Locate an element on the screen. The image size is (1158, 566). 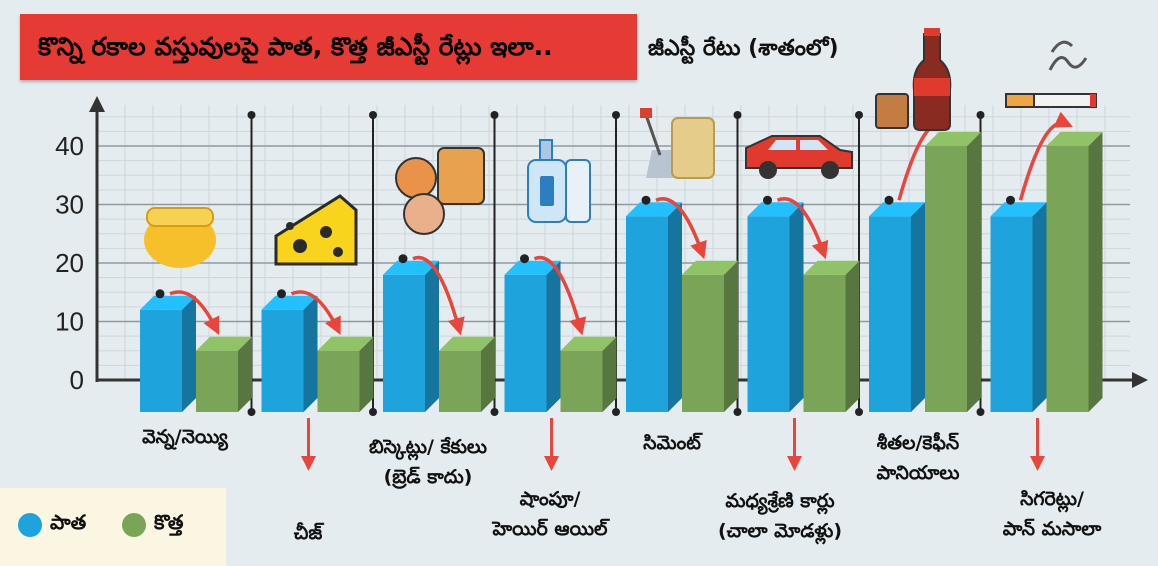
category-label: మధ్యశ్రేణి కార్లు (చాలా మోడళ్లు) is located at coordinates (780, 516).